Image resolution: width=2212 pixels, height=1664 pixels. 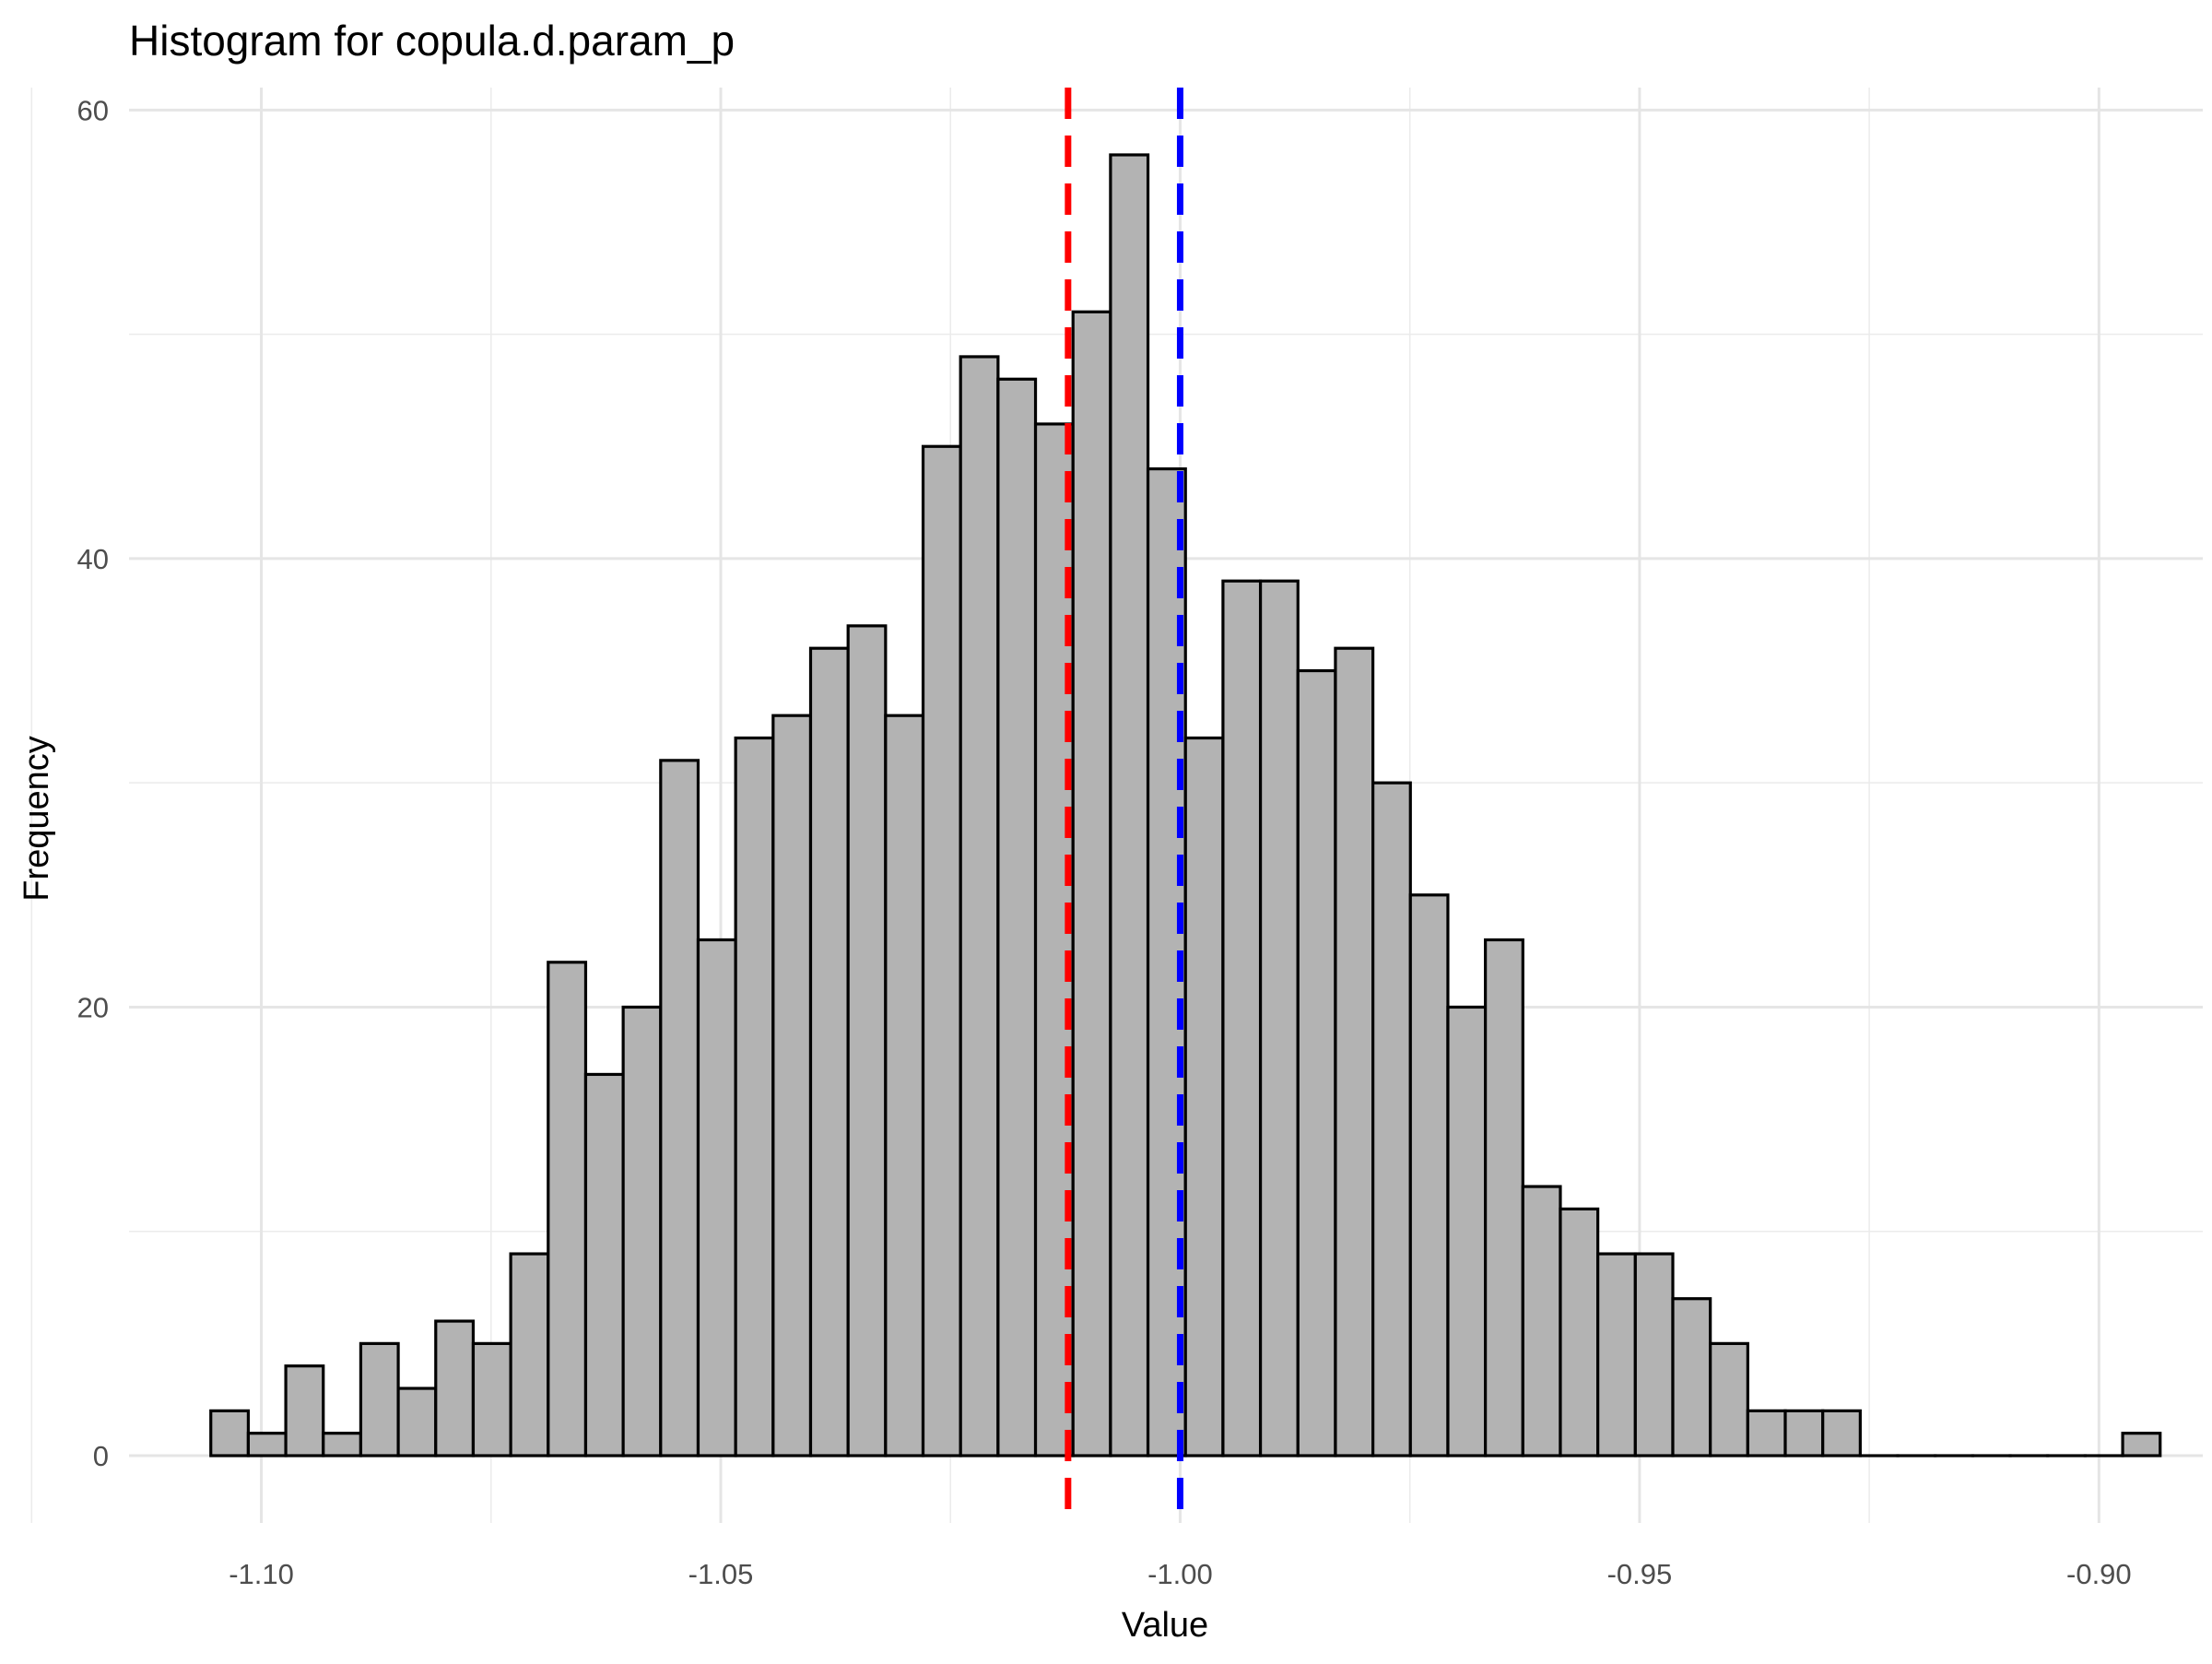 I want to click on x-tick-label: -0.95, so click(x=1640, y=1574).